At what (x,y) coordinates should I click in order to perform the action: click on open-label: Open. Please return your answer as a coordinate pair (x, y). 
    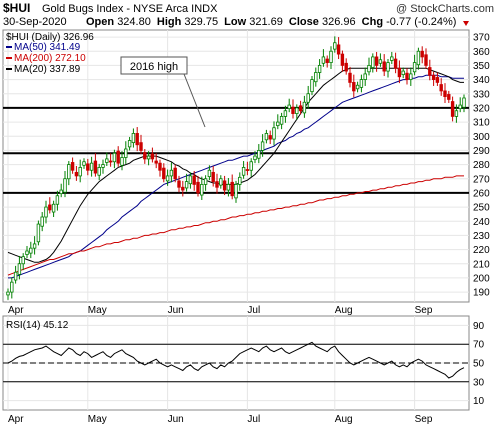
    Looking at the image, I should click on (100, 22).